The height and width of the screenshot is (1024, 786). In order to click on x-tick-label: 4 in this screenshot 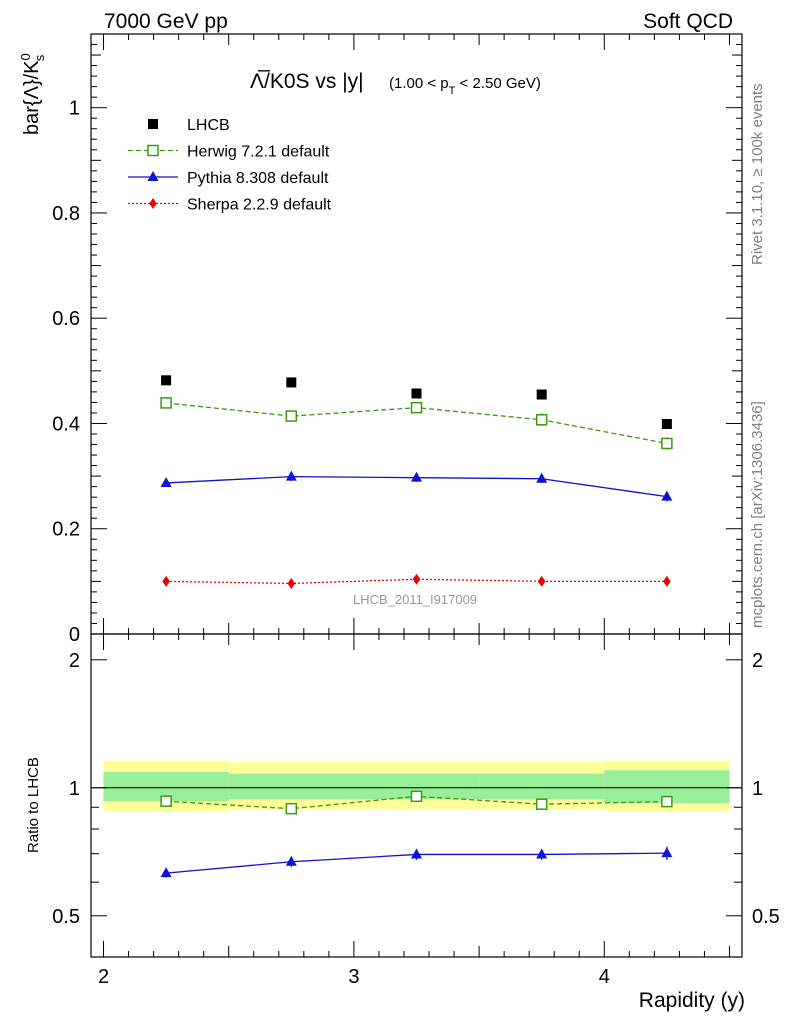, I will do `click(604, 977)`.